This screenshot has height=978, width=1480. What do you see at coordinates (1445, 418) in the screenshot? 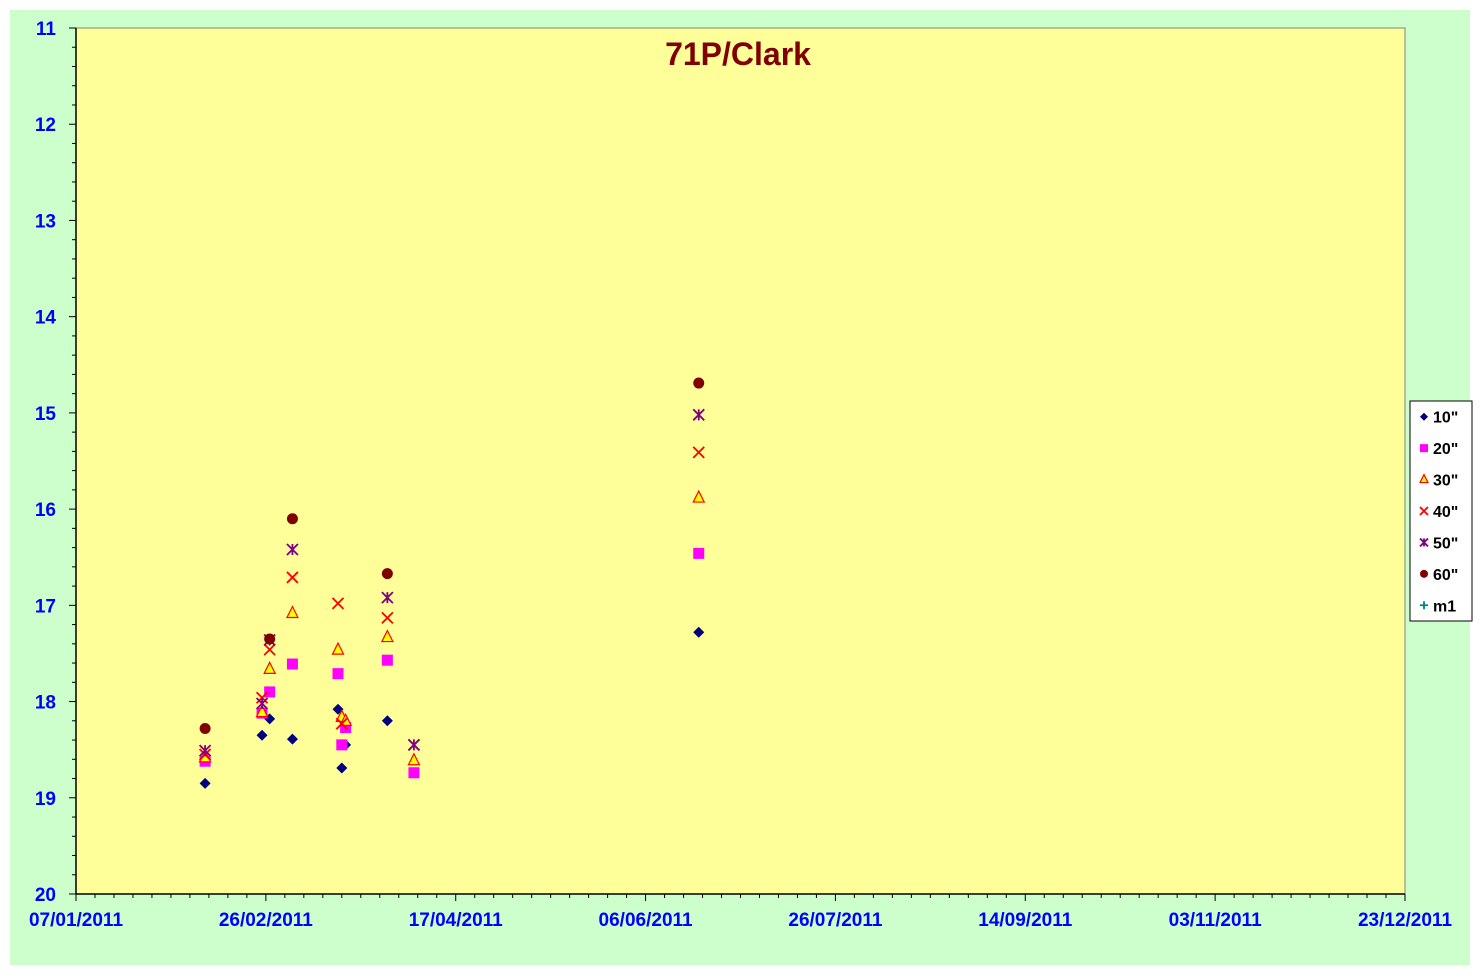
I see `legend-label: 10"` at bounding box center [1445, 418].